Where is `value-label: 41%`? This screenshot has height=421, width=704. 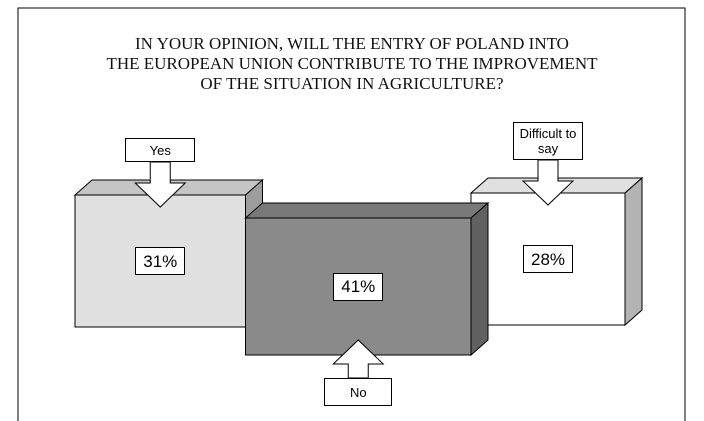 value-label: 41% is located at coordinates (358, 286).